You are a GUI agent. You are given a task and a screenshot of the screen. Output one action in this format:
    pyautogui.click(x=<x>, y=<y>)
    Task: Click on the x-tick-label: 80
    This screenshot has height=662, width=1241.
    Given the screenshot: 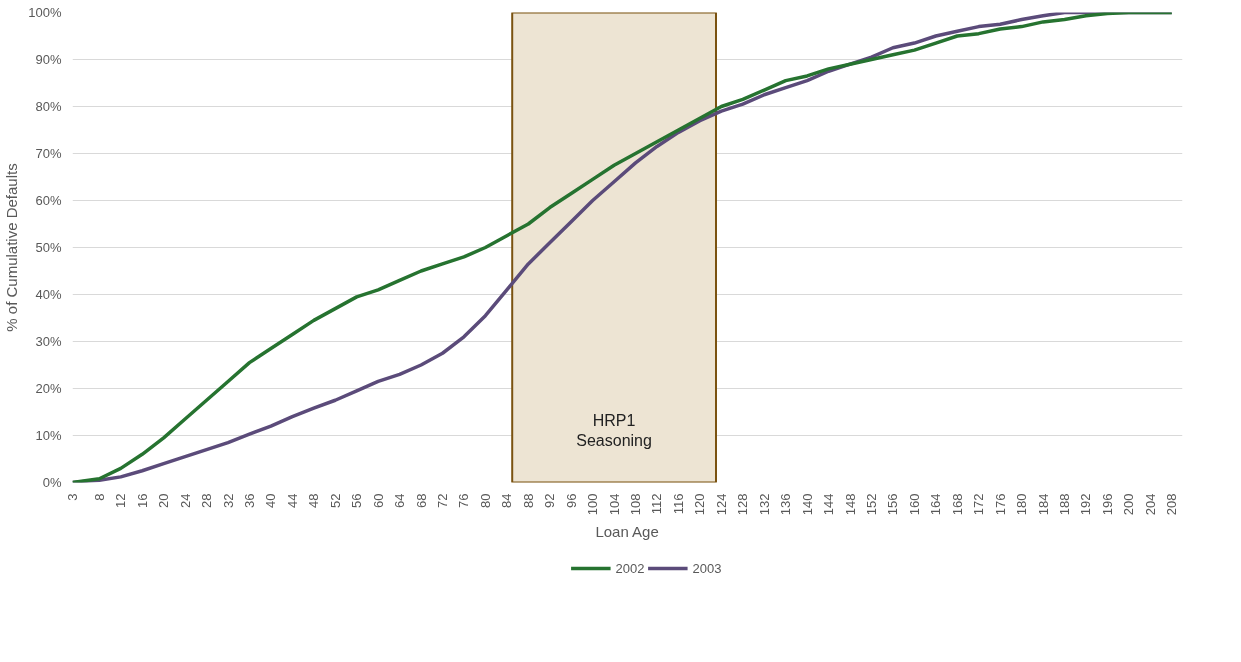 What is the action you would take?
    pyautogui.click(x=485, y=500)
    